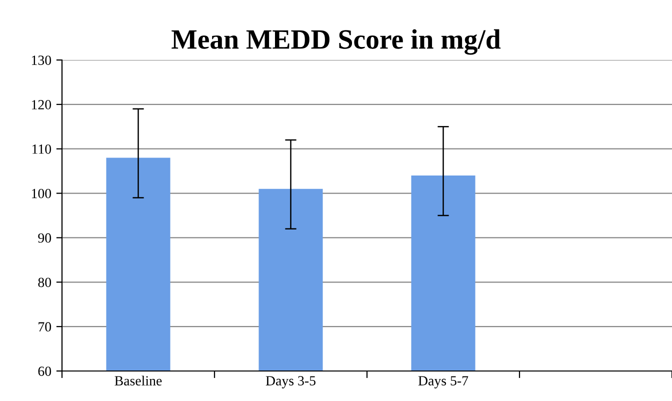  What do you see at coordinates (42, 149) in the screenshot?
I see `y-tick-label: 110` at bounding box center [42, 149].